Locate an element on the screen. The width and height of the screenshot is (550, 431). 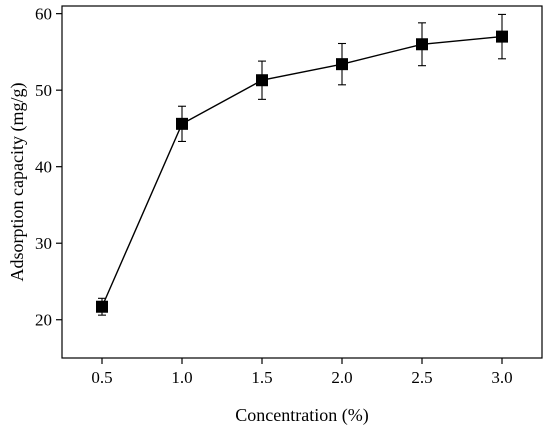
y-tick-label: 20 is located at coordinates (43, 320).